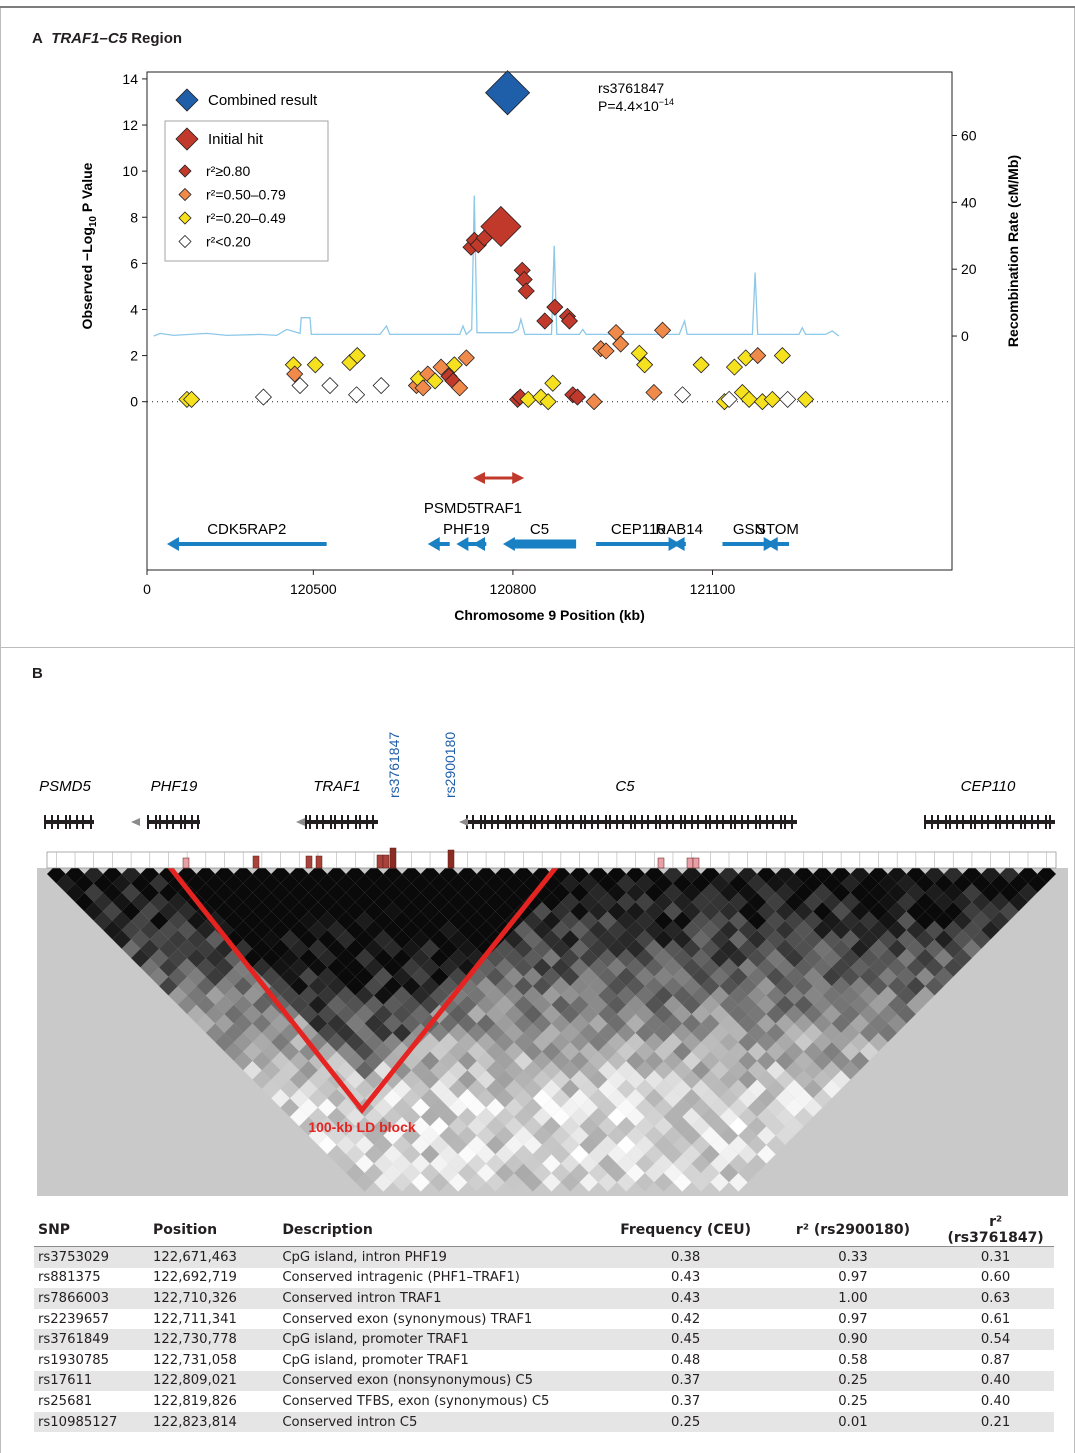  I want to click on y2-tick-label: 20, so click(969, 269).